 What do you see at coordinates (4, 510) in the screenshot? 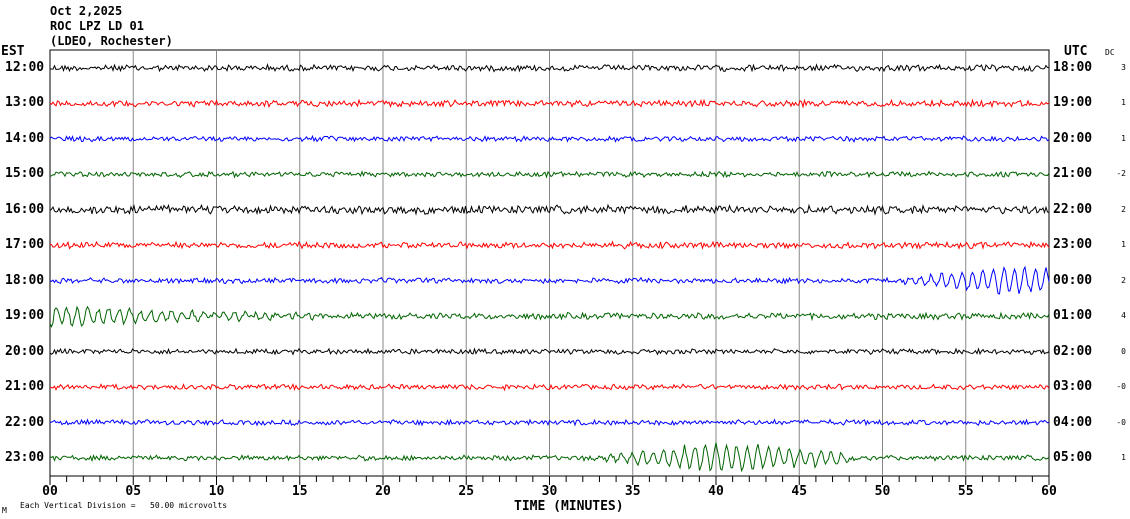
I see `footer-mark: M` at bounding box center [4, 510].